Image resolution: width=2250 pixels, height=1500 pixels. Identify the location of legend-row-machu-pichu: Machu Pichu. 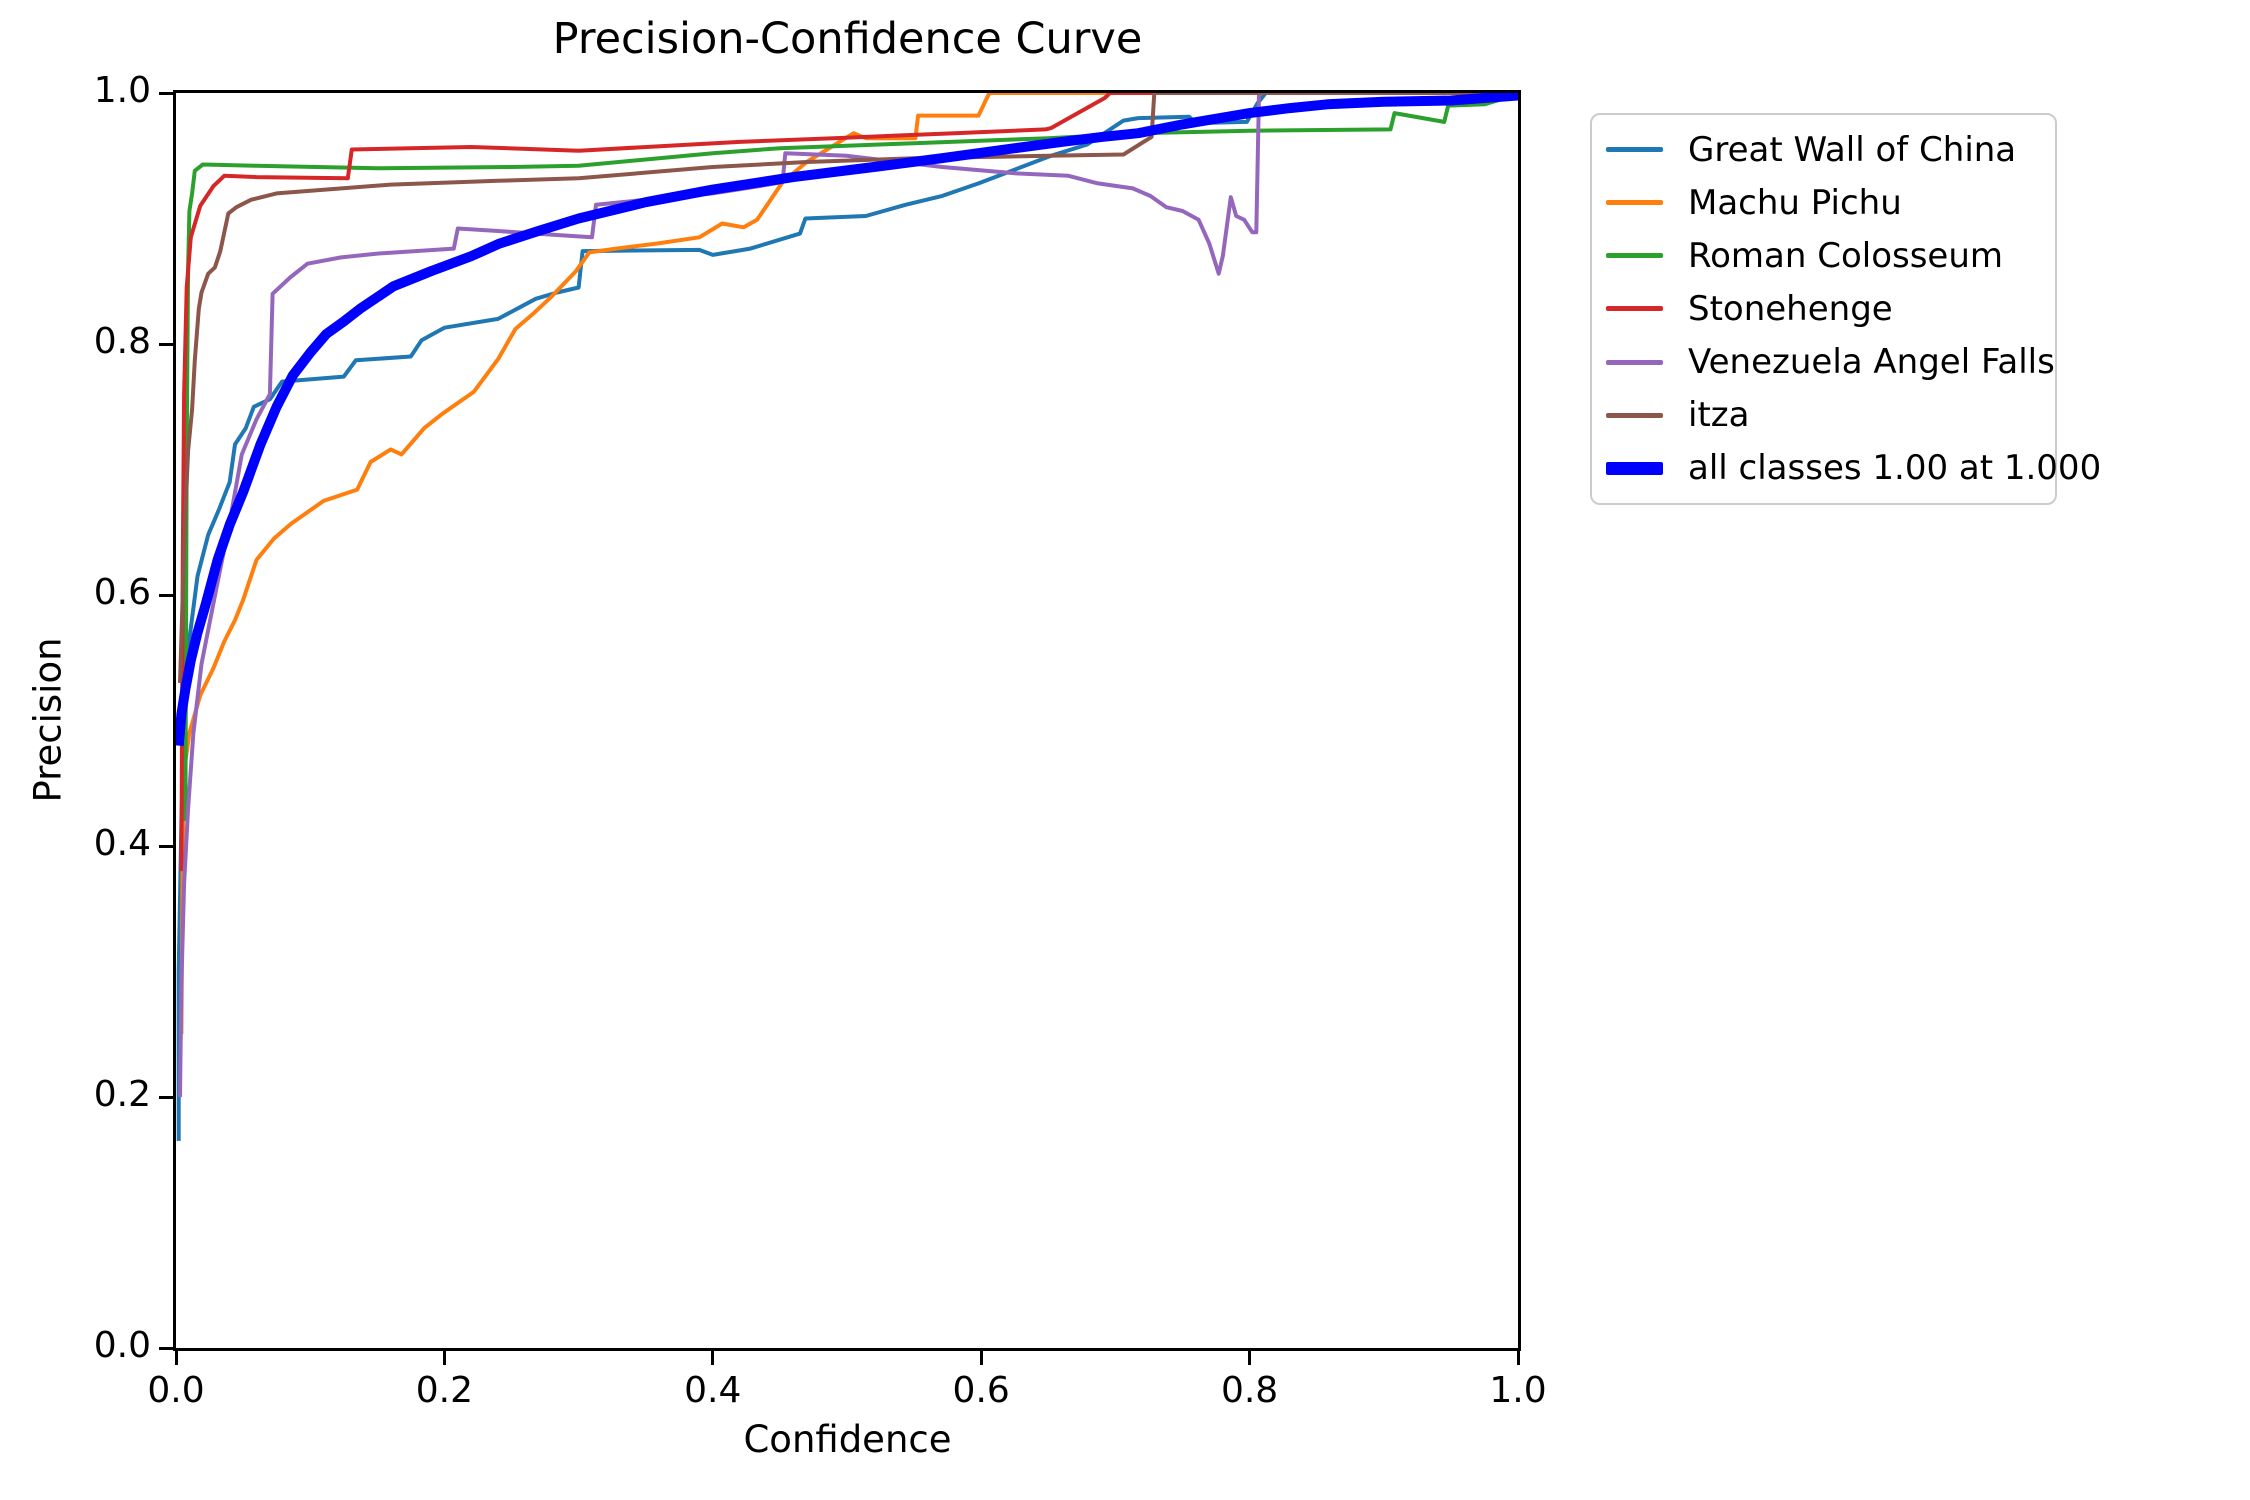
(1823, 203).